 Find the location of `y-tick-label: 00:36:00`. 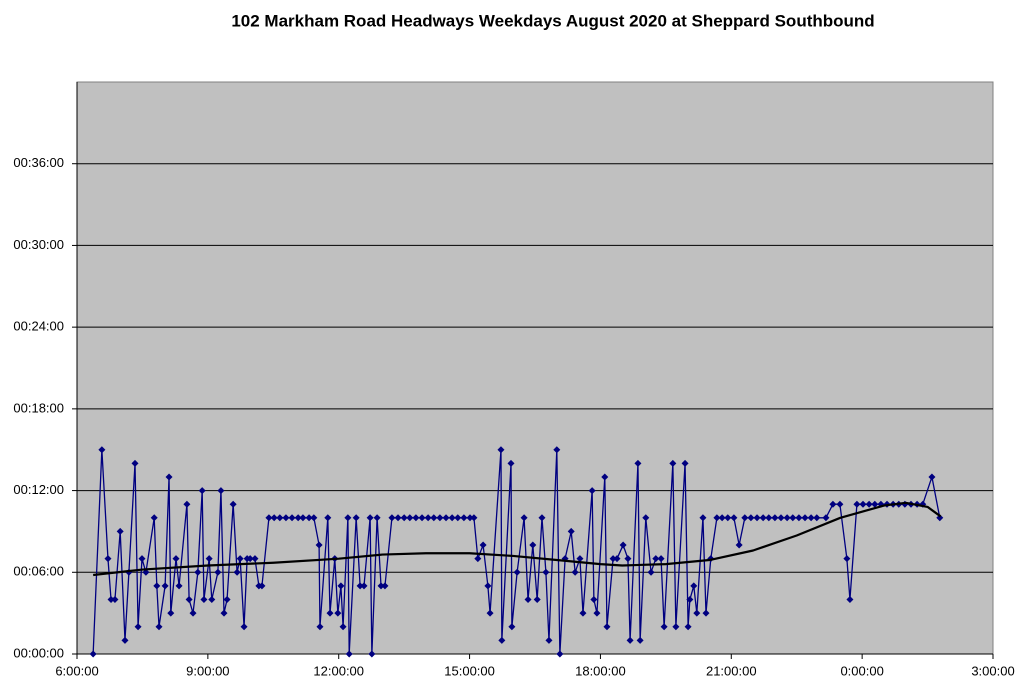

y-tick-label: 00:36:00 is located at coordinates (38, 162).